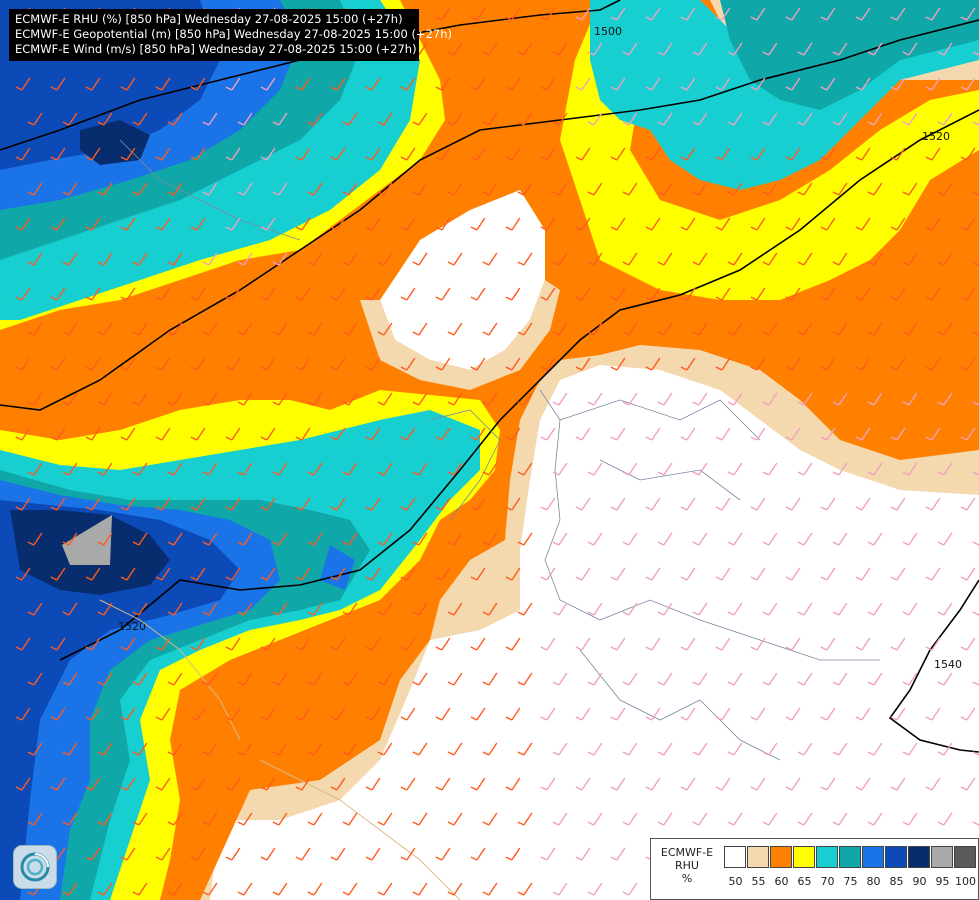 This screenshot has width=979, height=900. I want to click on legend-tick-label: 65, so click(804, 881).